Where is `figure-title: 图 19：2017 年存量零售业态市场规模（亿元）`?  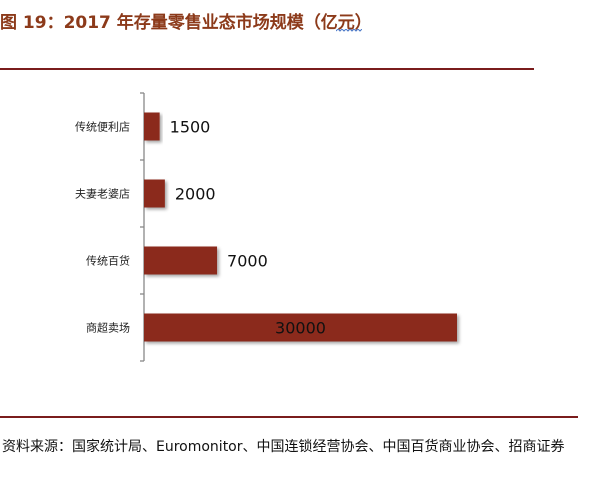 figure-title: 图 19：2017 年存量零售业态市场规模（亿元） is located at coordinates (186, 23).